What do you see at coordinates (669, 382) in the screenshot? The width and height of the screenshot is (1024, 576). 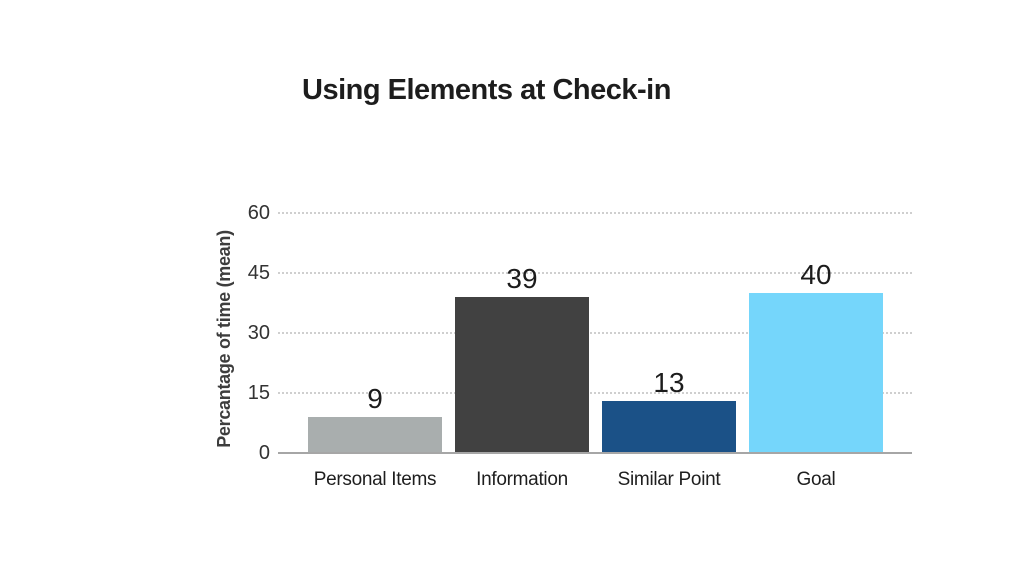 I see `value-label-similar-point: 13` at bounding box center [669, 382].